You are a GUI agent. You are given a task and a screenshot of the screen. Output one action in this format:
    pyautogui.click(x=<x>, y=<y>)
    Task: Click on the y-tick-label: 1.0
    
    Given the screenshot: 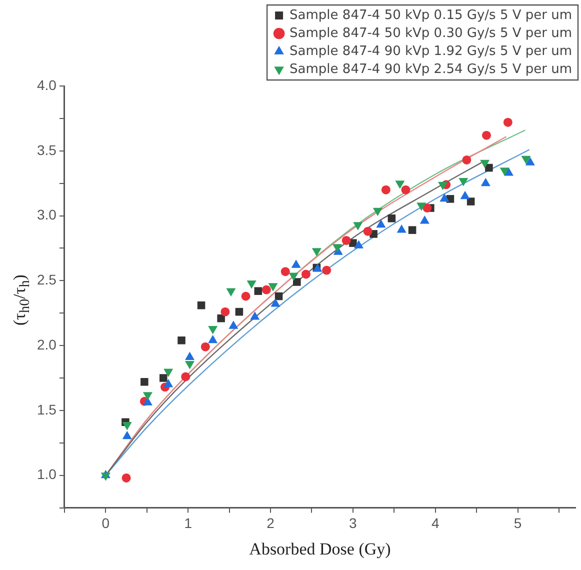 What is the action you would take?
    pyautogui.click(x=46, y=474)
    